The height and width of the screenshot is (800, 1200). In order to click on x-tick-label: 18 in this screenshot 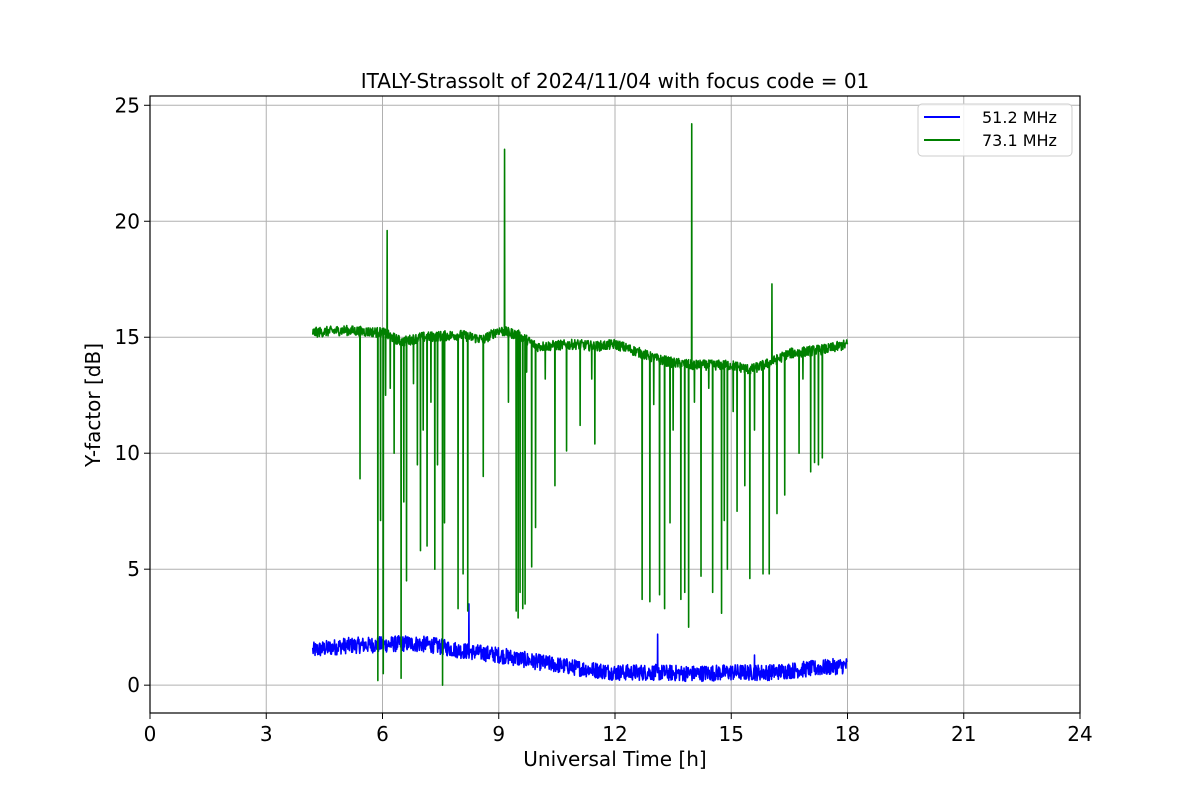, I will do `click(847, 734)`.